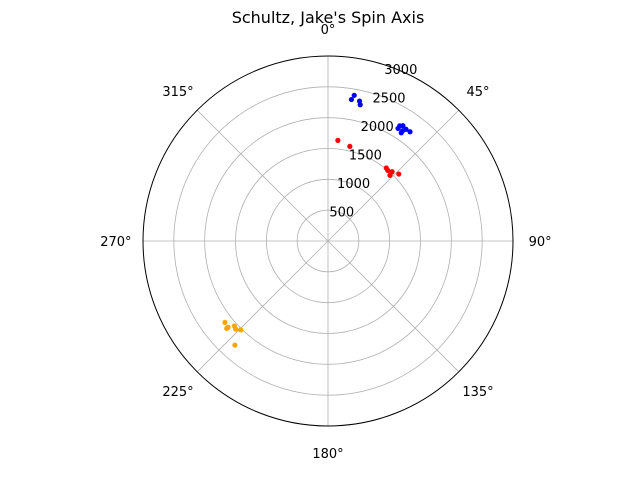 The image size is (640, 480). Describe the element at coordinates (477, 92) in the screenshot. I see `theta-tick-label: 45°` at that location.